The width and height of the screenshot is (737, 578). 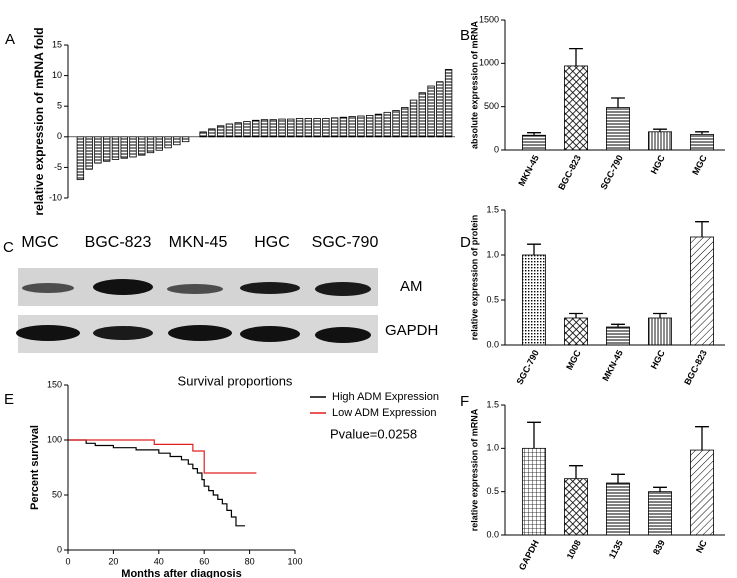 What do you see at coordinates (59, 106) in the screenshot?
I see `y-tick-label: 5` at bounding box center [59, 106].